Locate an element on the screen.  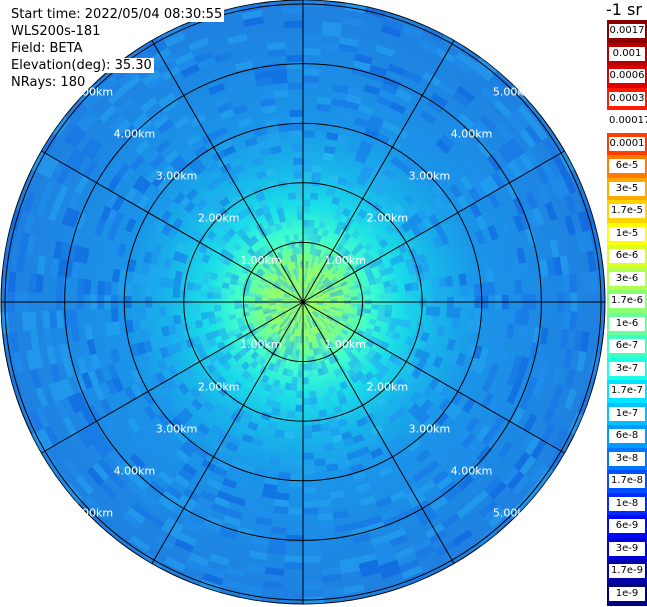
range-label: 2.00km is located at coordinates (387, 386).